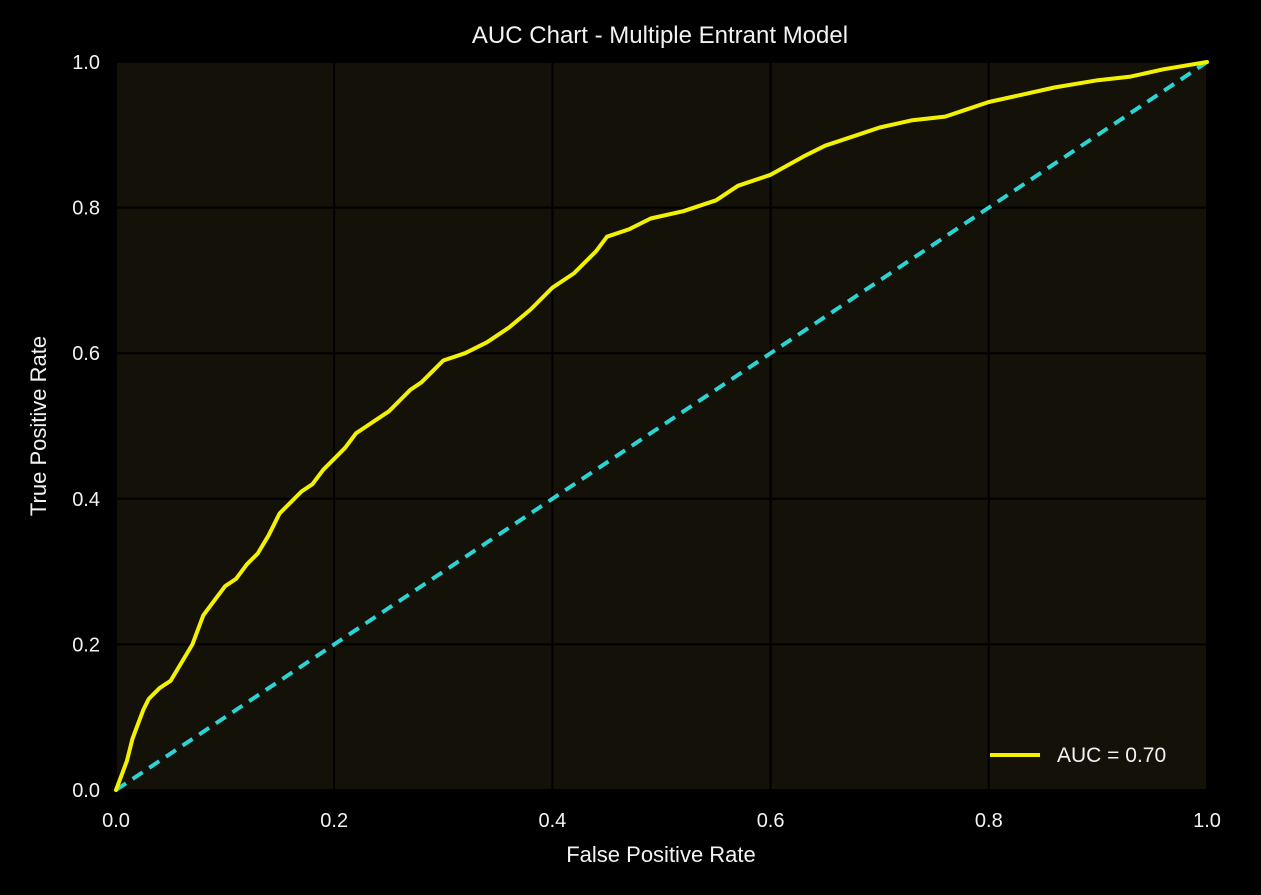 This screenshot has height=895, width=1261. I want to click on y-tick-label: 0.6, so click(86, 354).